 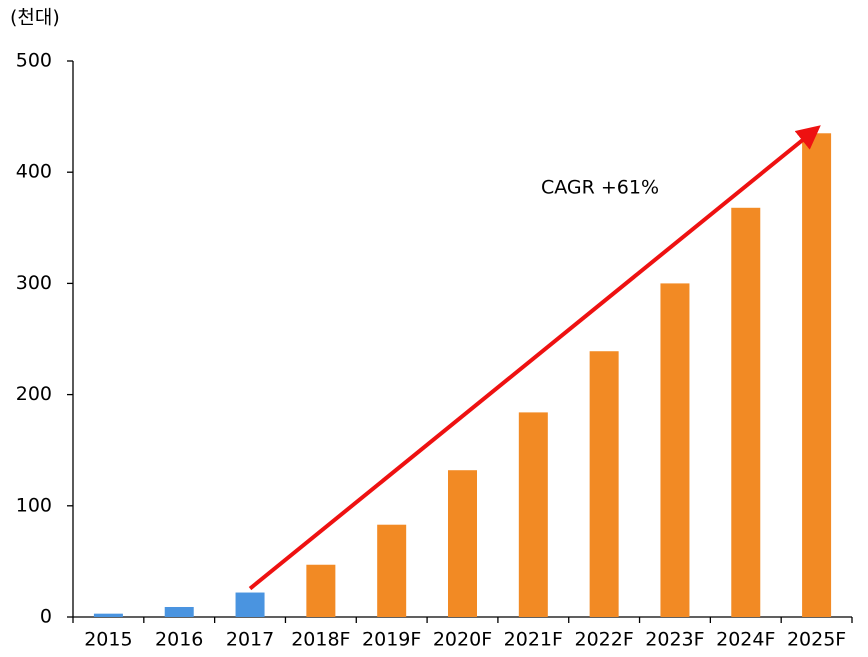 What do you see at coordinates (250, 640) in the screenshot?
I see `x-tick-label: 2017` at bounding box center [250, 640].